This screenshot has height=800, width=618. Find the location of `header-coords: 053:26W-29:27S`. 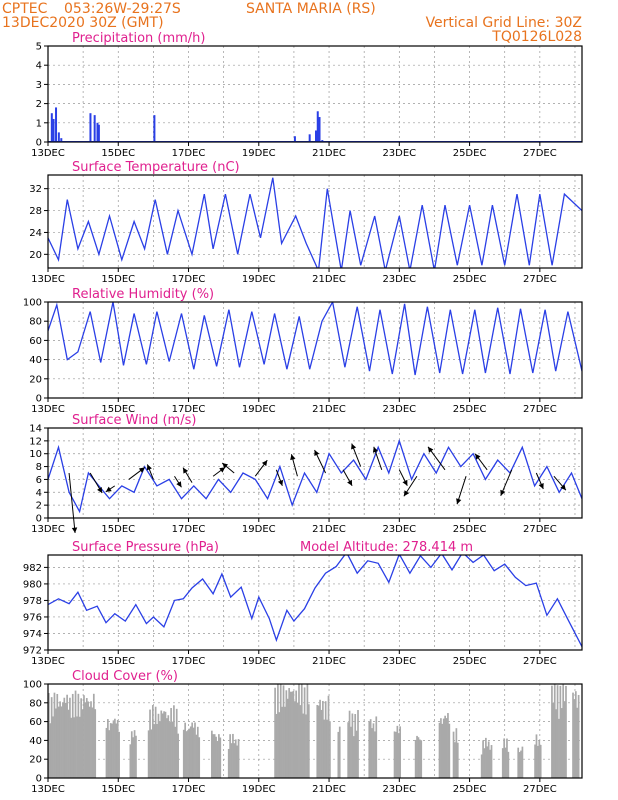

header-coords: 053:26W-29:27S is located at coordinates (122, 9).